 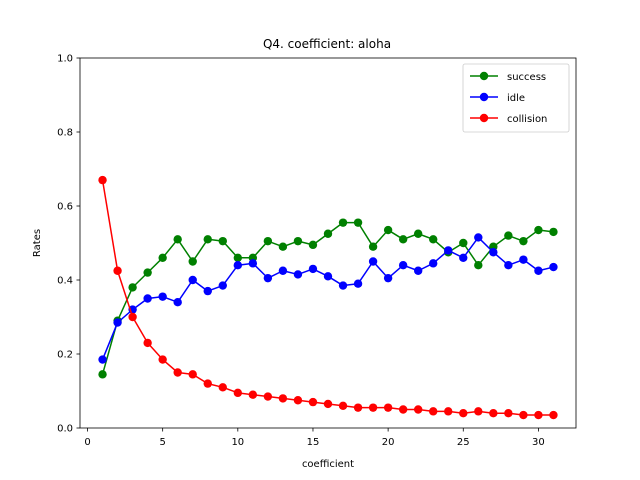 I want to click on legend-idle-label: idle, so click(x=516, y=98).